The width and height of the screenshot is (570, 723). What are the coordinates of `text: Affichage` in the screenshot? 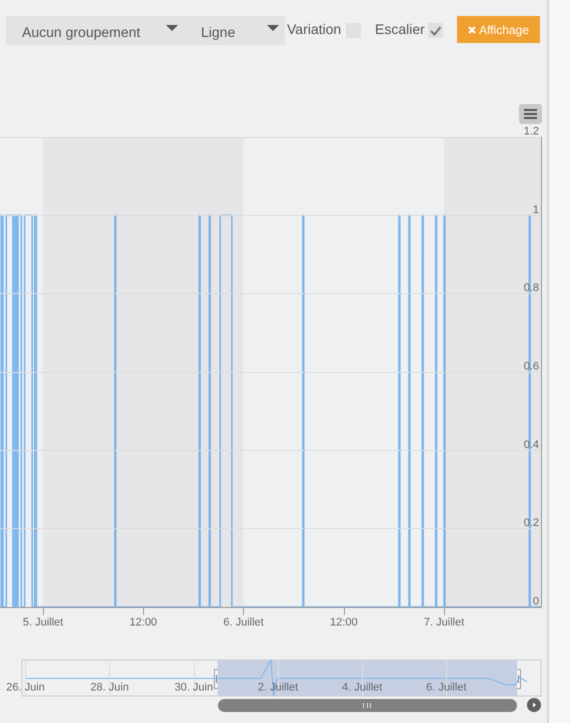 It's located at (504, 29).